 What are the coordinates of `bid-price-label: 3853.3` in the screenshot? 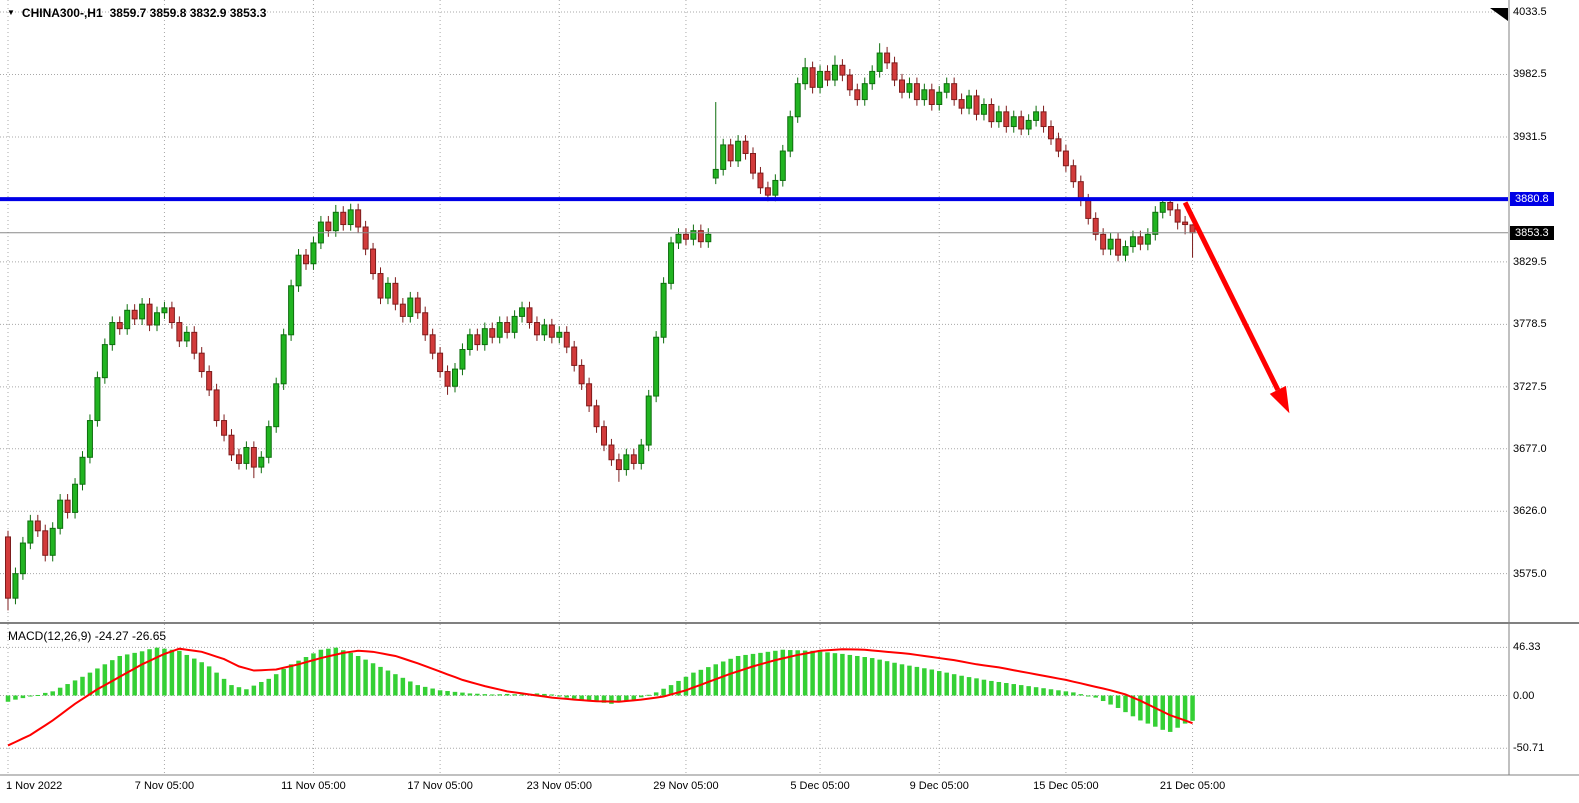 It's located at (1532, 232).